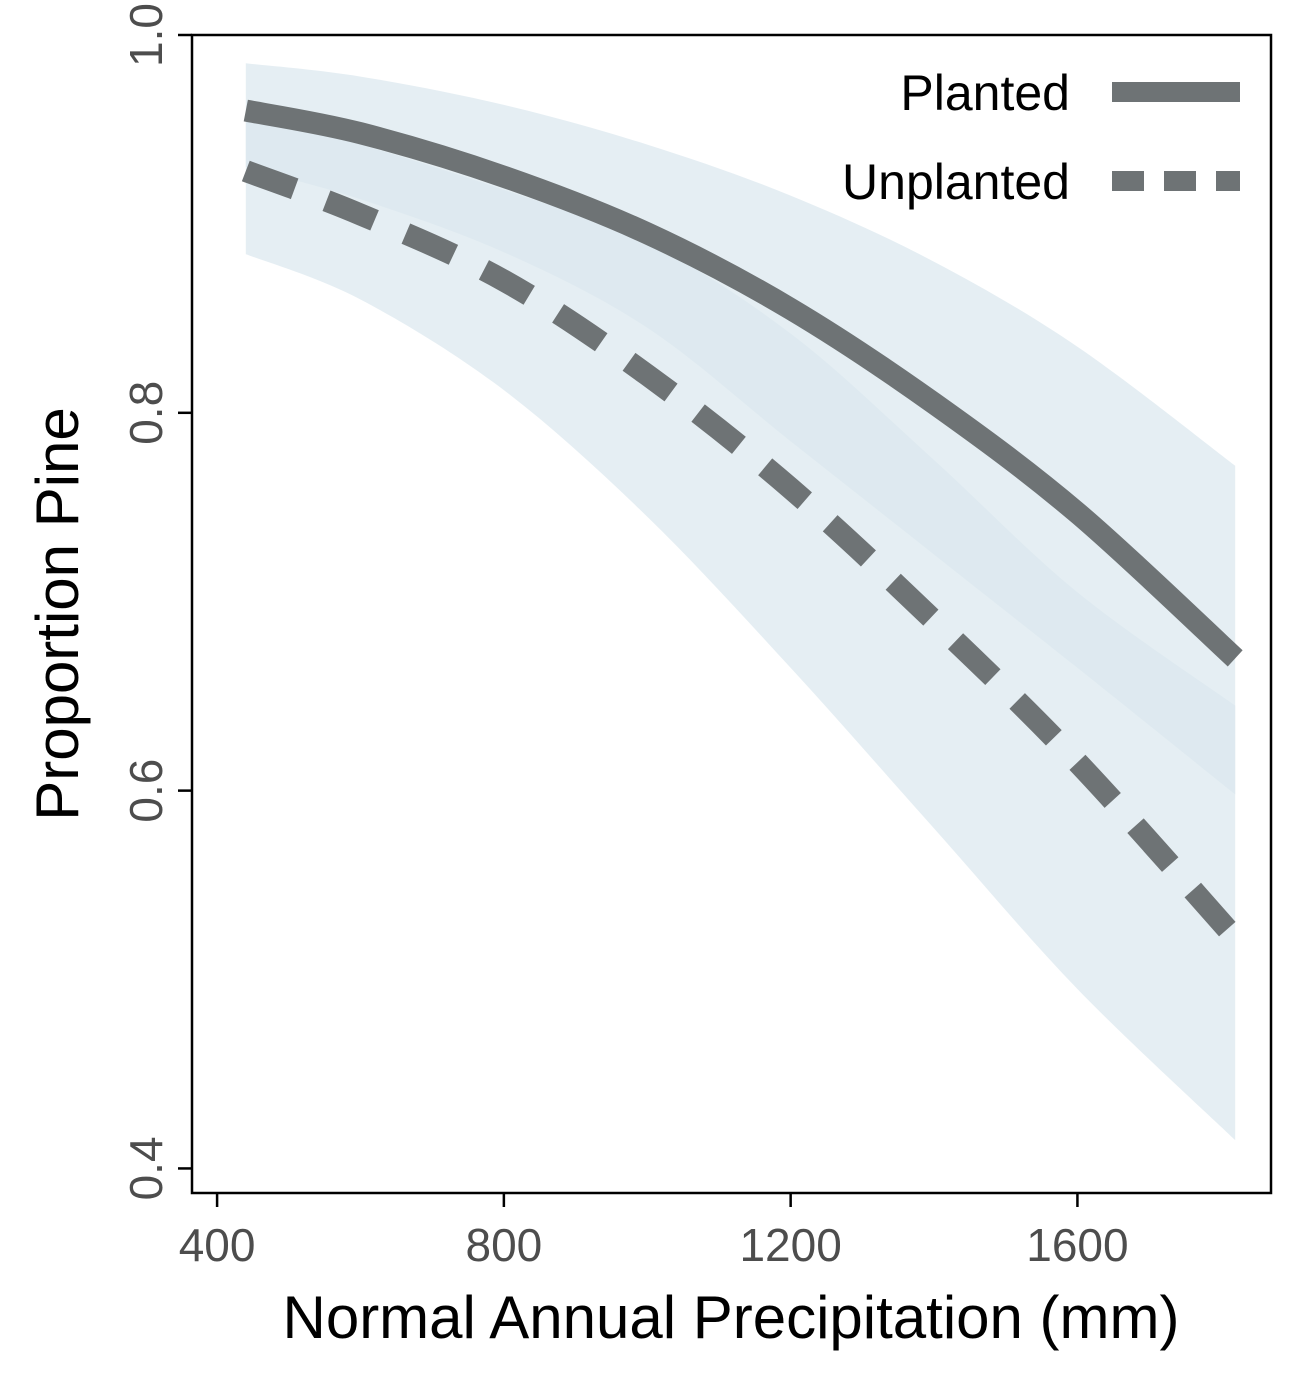  I want to click on y-tick-label: 0.6, so click(146, 791).